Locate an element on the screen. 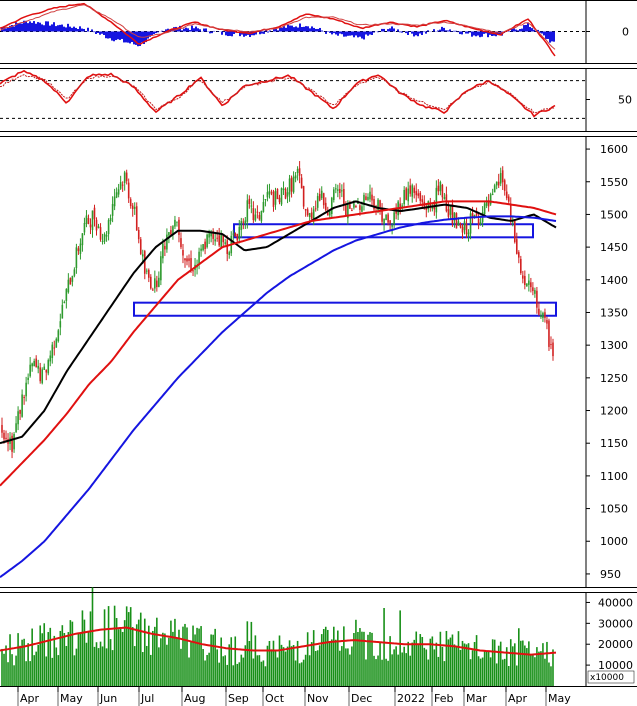  x-tick-label: Mar is located at coordinates (476, 698).